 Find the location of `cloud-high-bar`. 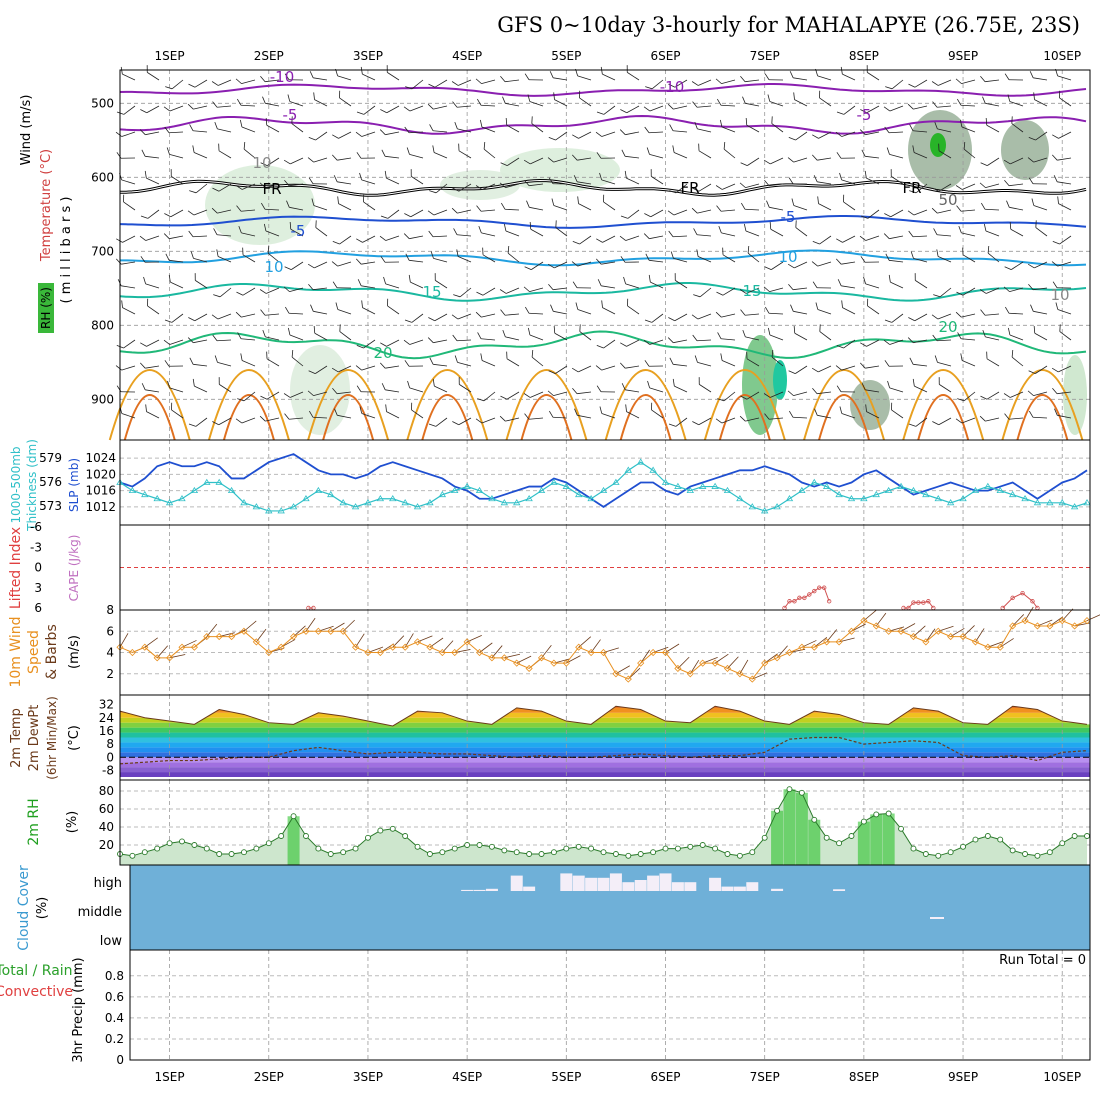

cloud-high-bar is located at coordinates (653, 883).